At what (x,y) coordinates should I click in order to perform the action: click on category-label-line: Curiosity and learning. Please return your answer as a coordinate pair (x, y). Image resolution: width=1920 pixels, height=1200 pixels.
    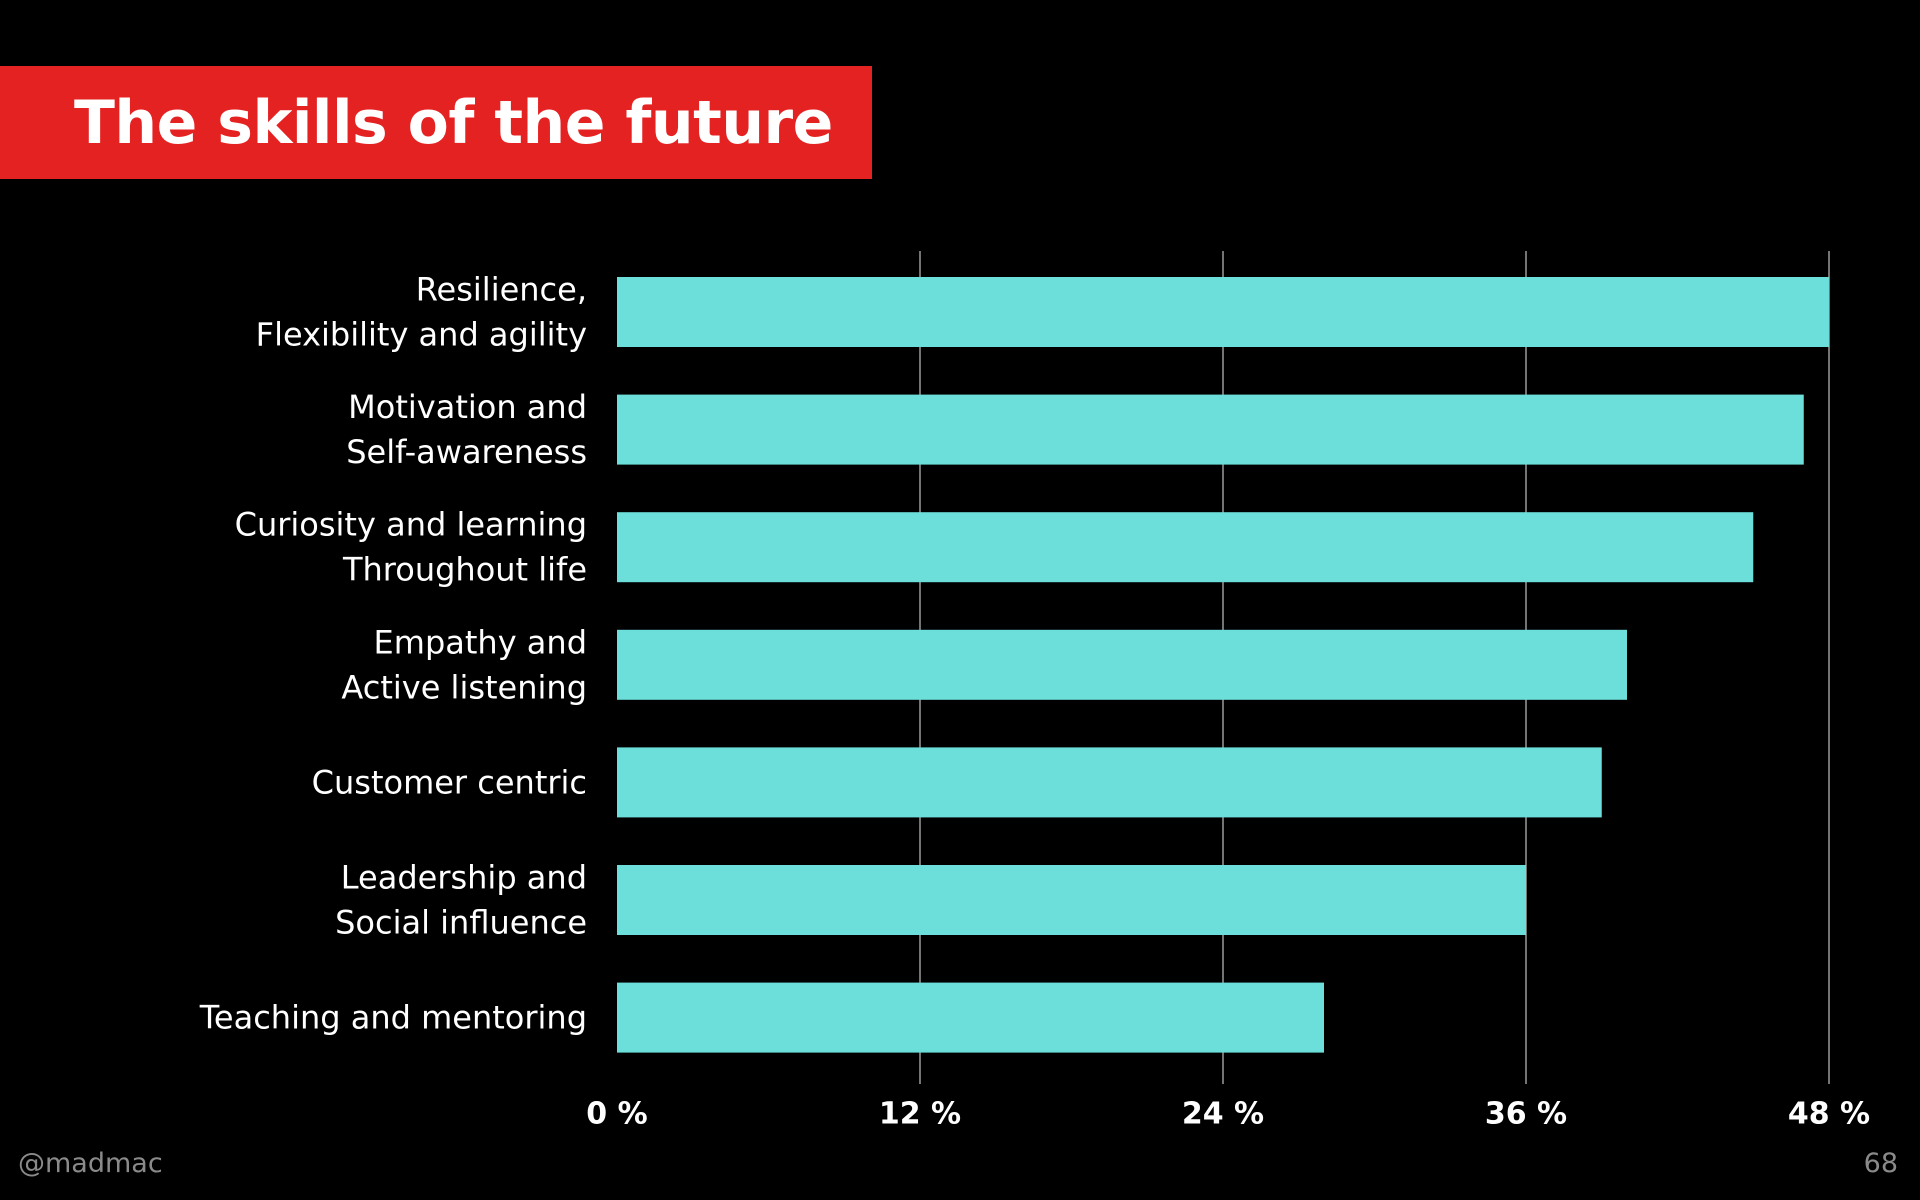
    Looking at the image, I should click on (411, 525).